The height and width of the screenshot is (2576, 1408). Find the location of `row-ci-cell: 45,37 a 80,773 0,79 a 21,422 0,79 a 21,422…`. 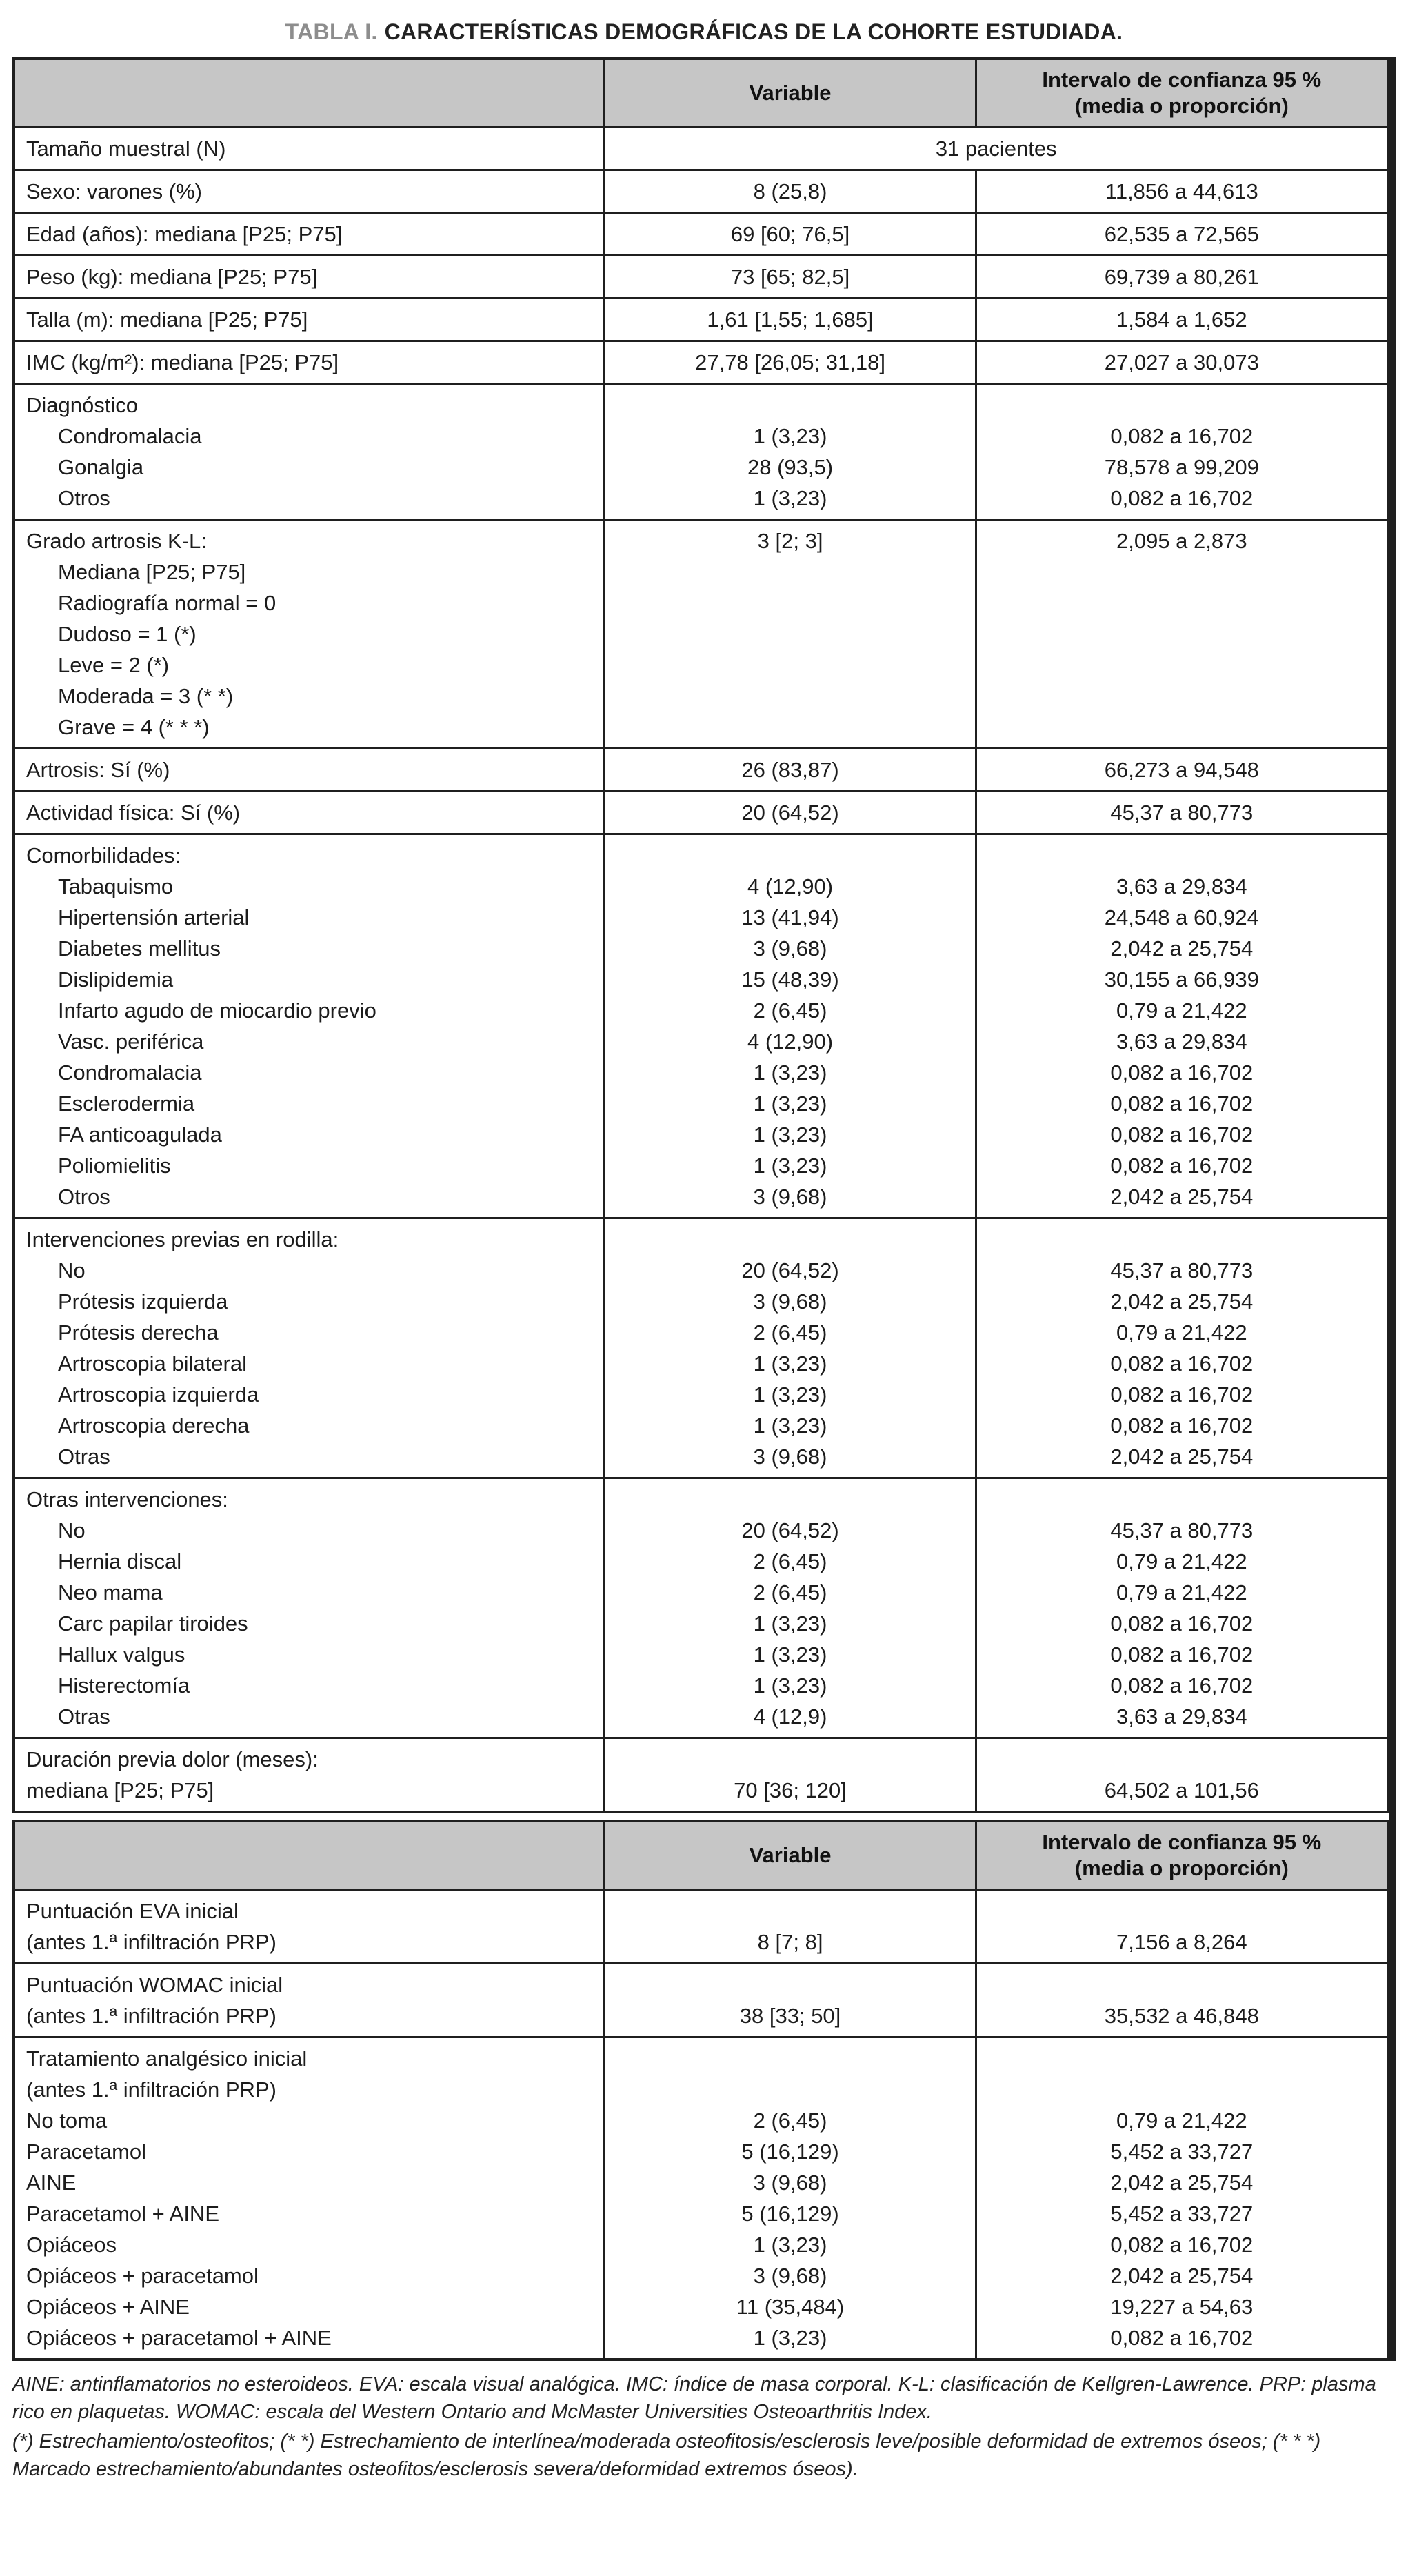

row-ci-cell: 45,37 a 80,773 0,79 a 21,422 0,79 a 21,422… is located at coordinates (1181, 1608).